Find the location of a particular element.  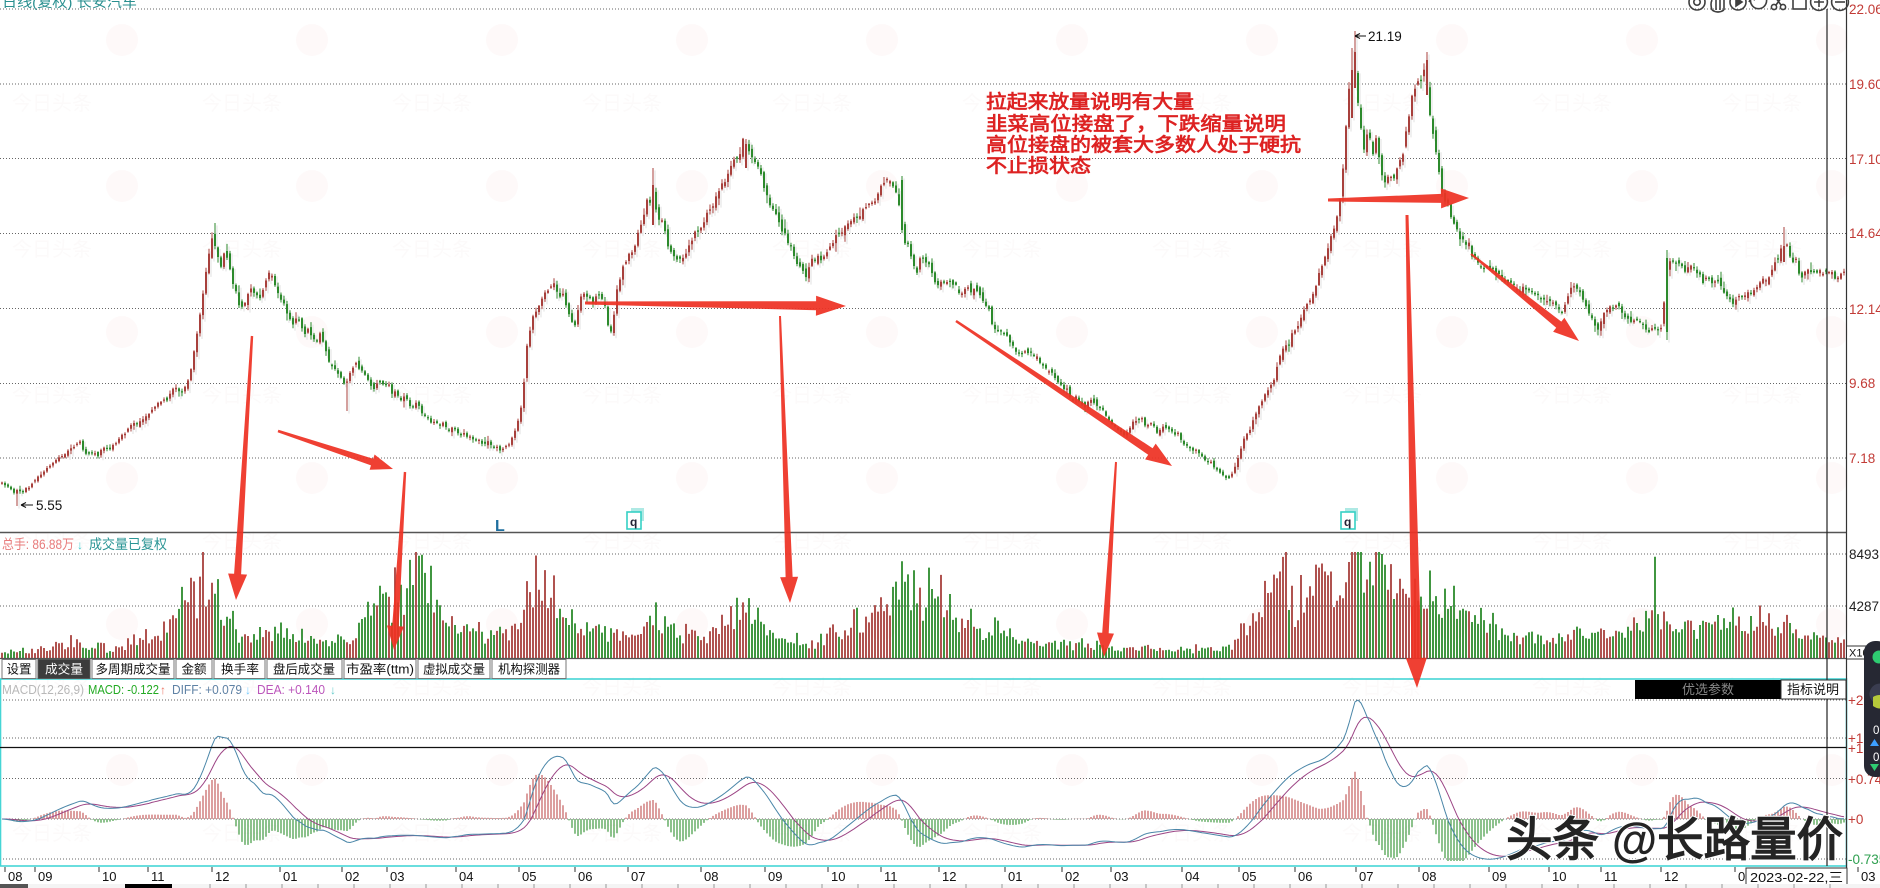

svg-text: 换手率 is located at coordinates (240, 669).